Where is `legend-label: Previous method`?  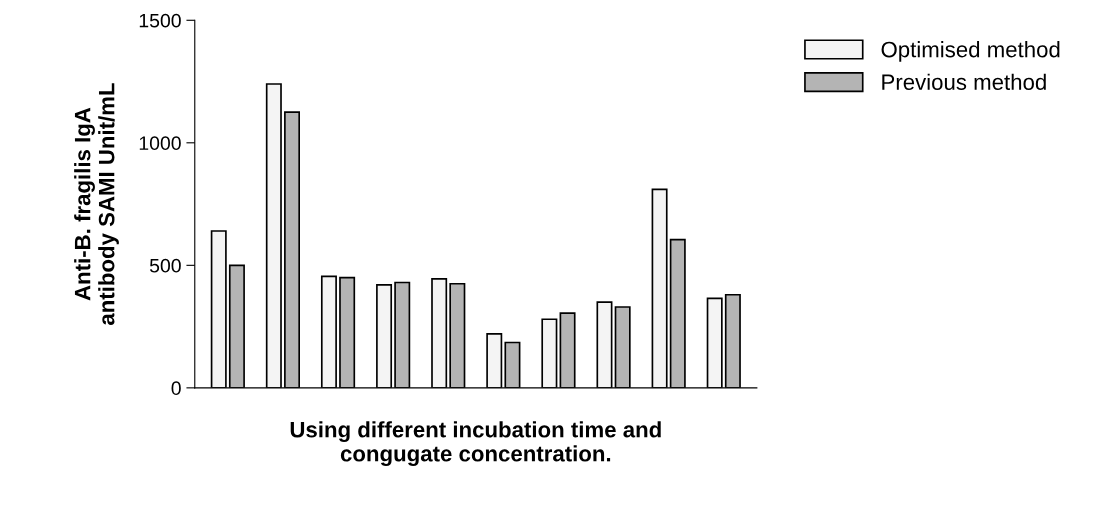
legend-label: Previous method is located at coordinates (964, 81).